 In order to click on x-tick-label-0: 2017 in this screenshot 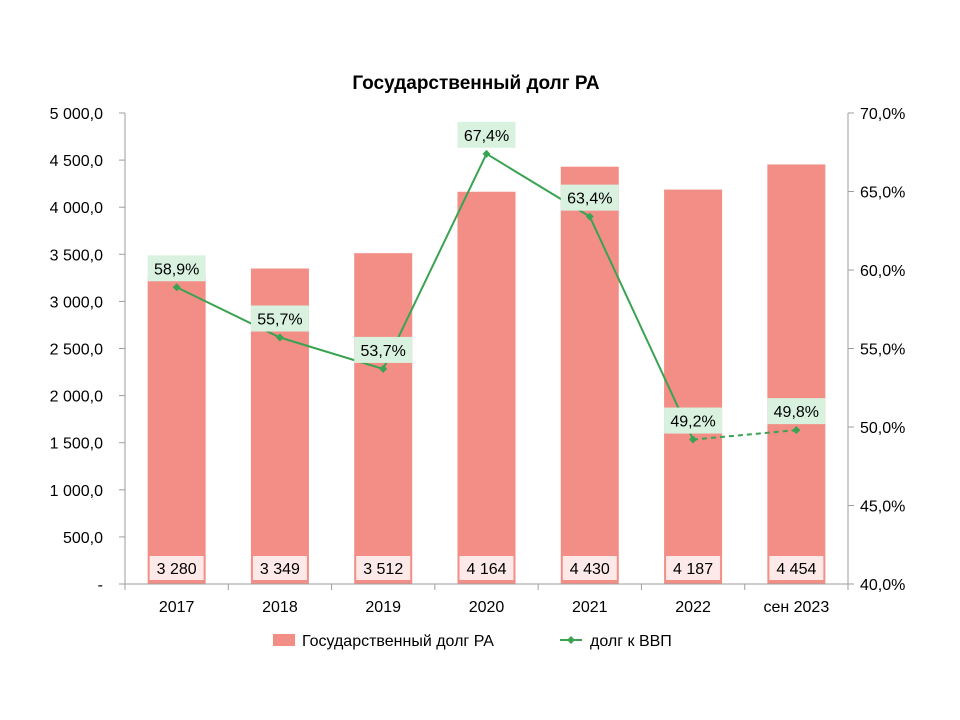, I will do `click(177, 607)`.